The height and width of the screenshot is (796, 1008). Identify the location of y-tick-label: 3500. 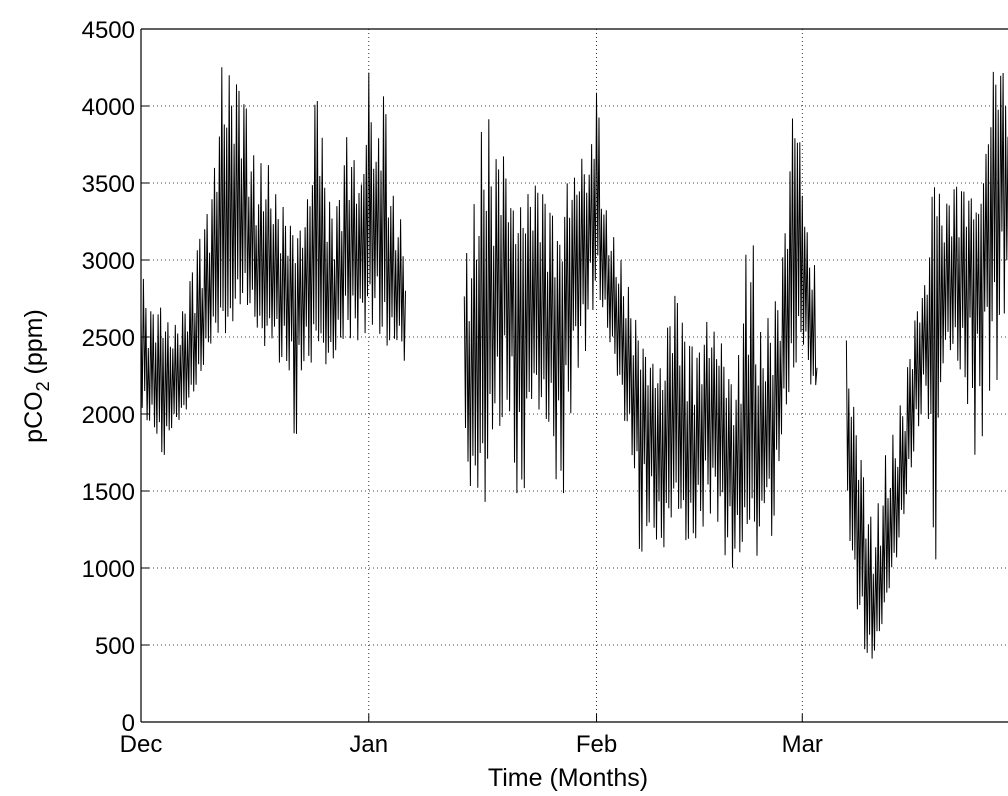
(108, 184).